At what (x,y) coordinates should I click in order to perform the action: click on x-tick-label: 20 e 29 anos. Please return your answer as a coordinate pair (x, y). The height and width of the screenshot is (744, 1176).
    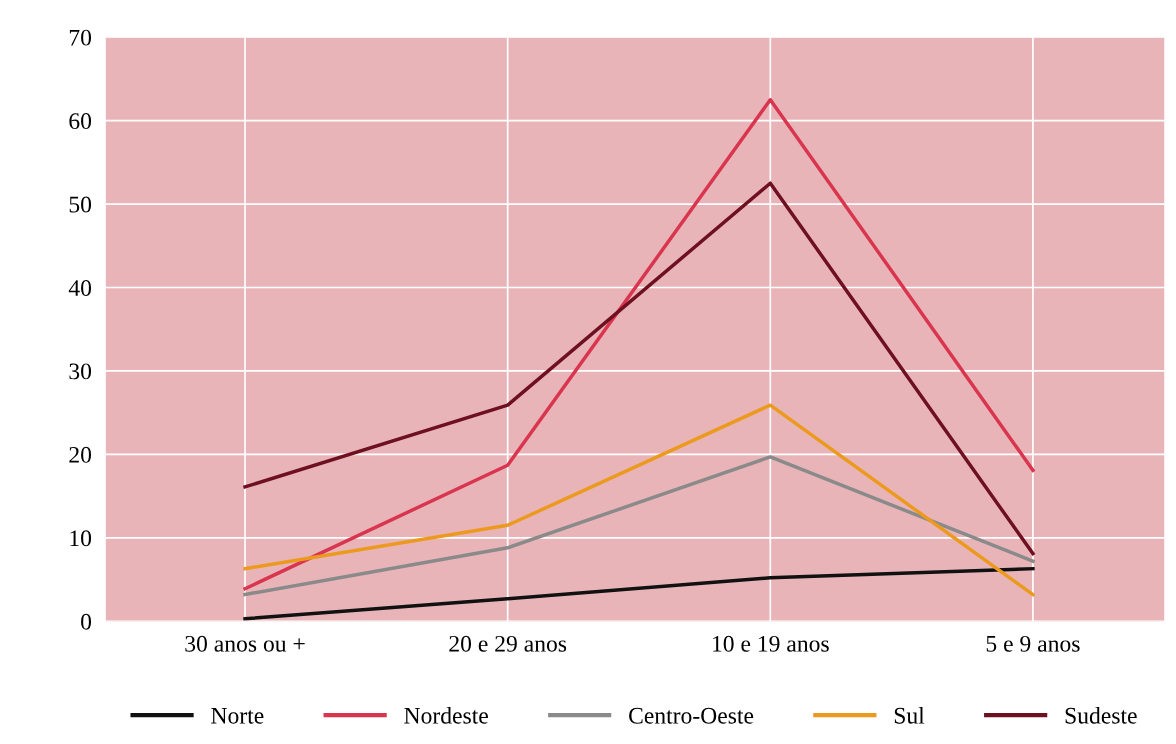
    Looking at the image, I should click on (508, 643).